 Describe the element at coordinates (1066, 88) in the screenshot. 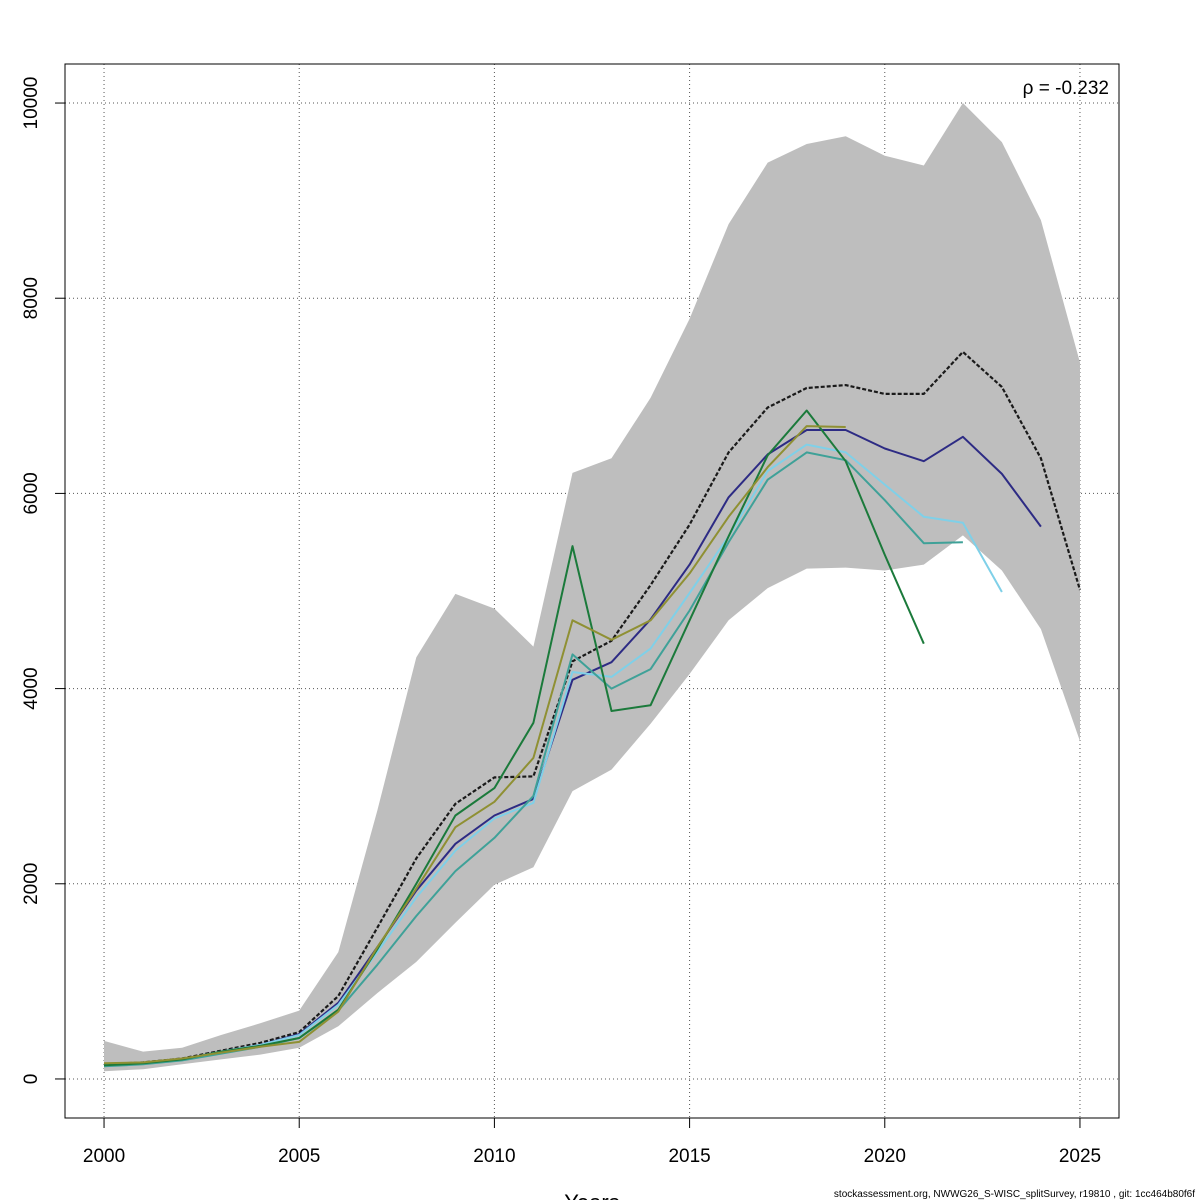

I see `rho-annotation: ρ = -0.232` at that location.